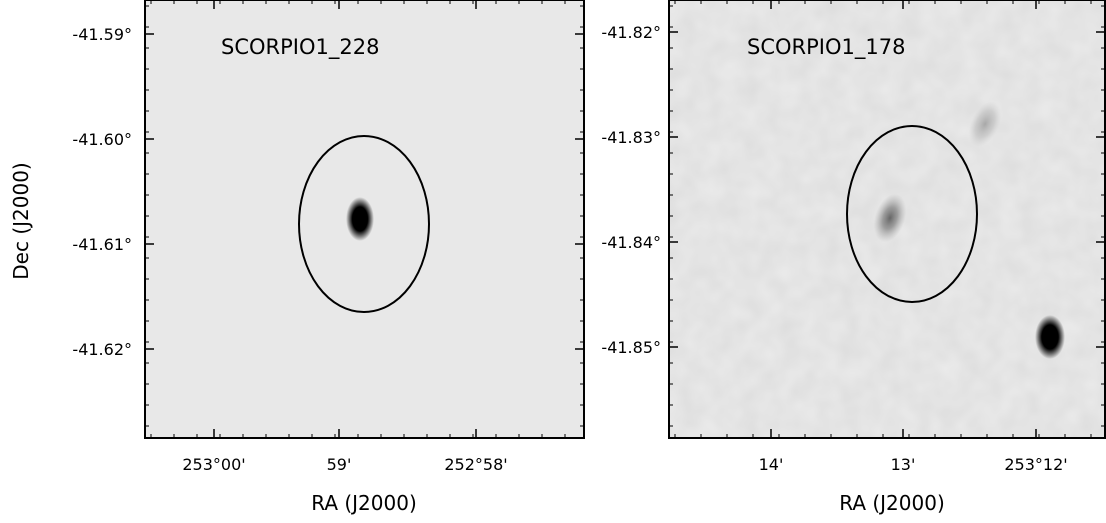 This screenshot has width=1106, height=523. Describe the element at coordinates (213, 464) in the screenshot. I see `x-tick-label: 253°00'` at that location.